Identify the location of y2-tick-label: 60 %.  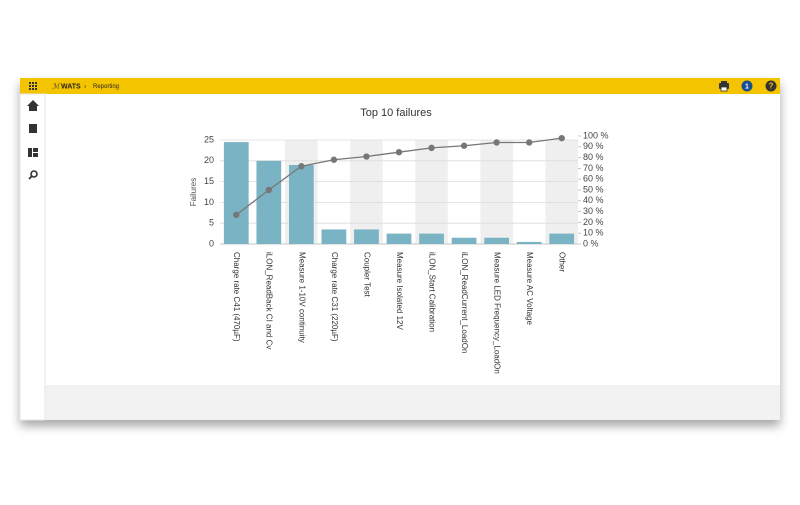
(593, 179).